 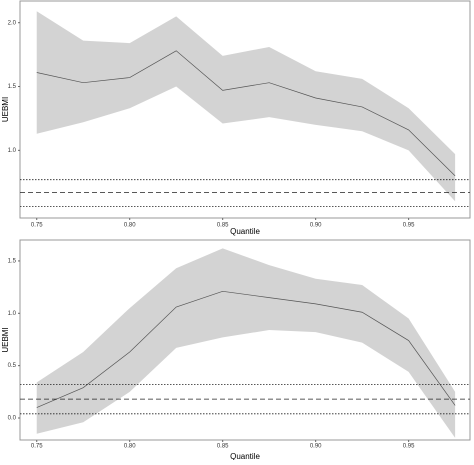 I want to click on y-tick-label: 2.0, so click(x=12, y=23).